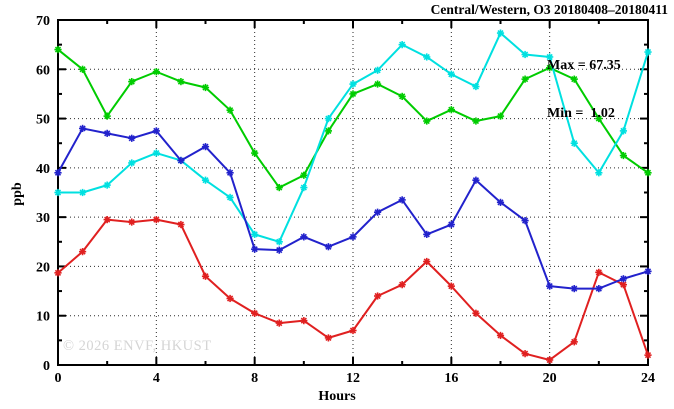 The image size is (674, 409). Describe the element at coordinates (43, 218) in the screenshot. I see `y-tick-label: 30` at that location.